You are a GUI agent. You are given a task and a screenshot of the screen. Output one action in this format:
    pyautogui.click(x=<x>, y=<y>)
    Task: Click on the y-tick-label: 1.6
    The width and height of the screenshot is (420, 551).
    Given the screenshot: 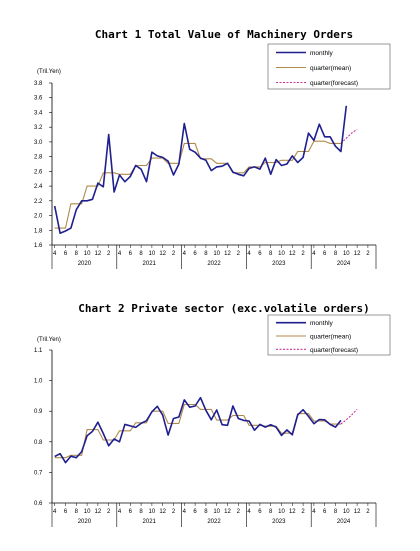 What is the action you would take?
    pyautogui.click(x=38, y=246)
    